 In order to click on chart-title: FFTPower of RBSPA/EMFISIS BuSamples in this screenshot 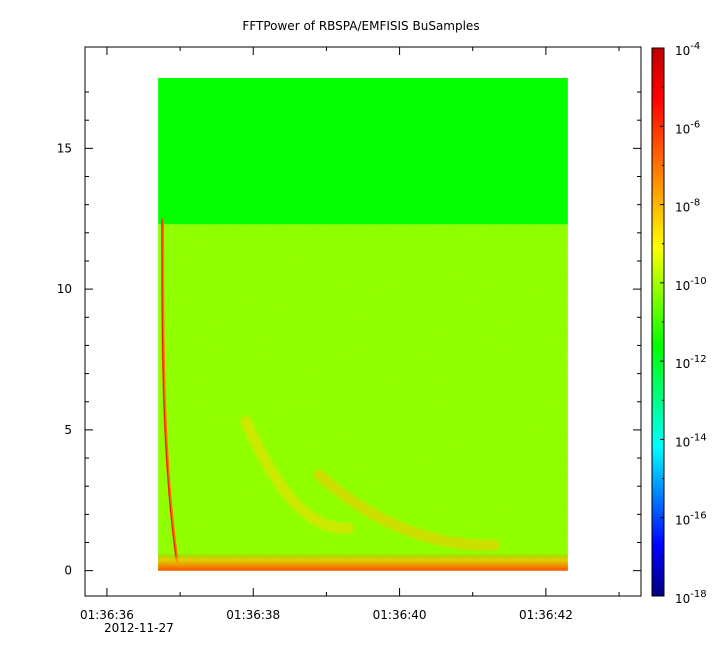, I will do `click(360, 26)`.